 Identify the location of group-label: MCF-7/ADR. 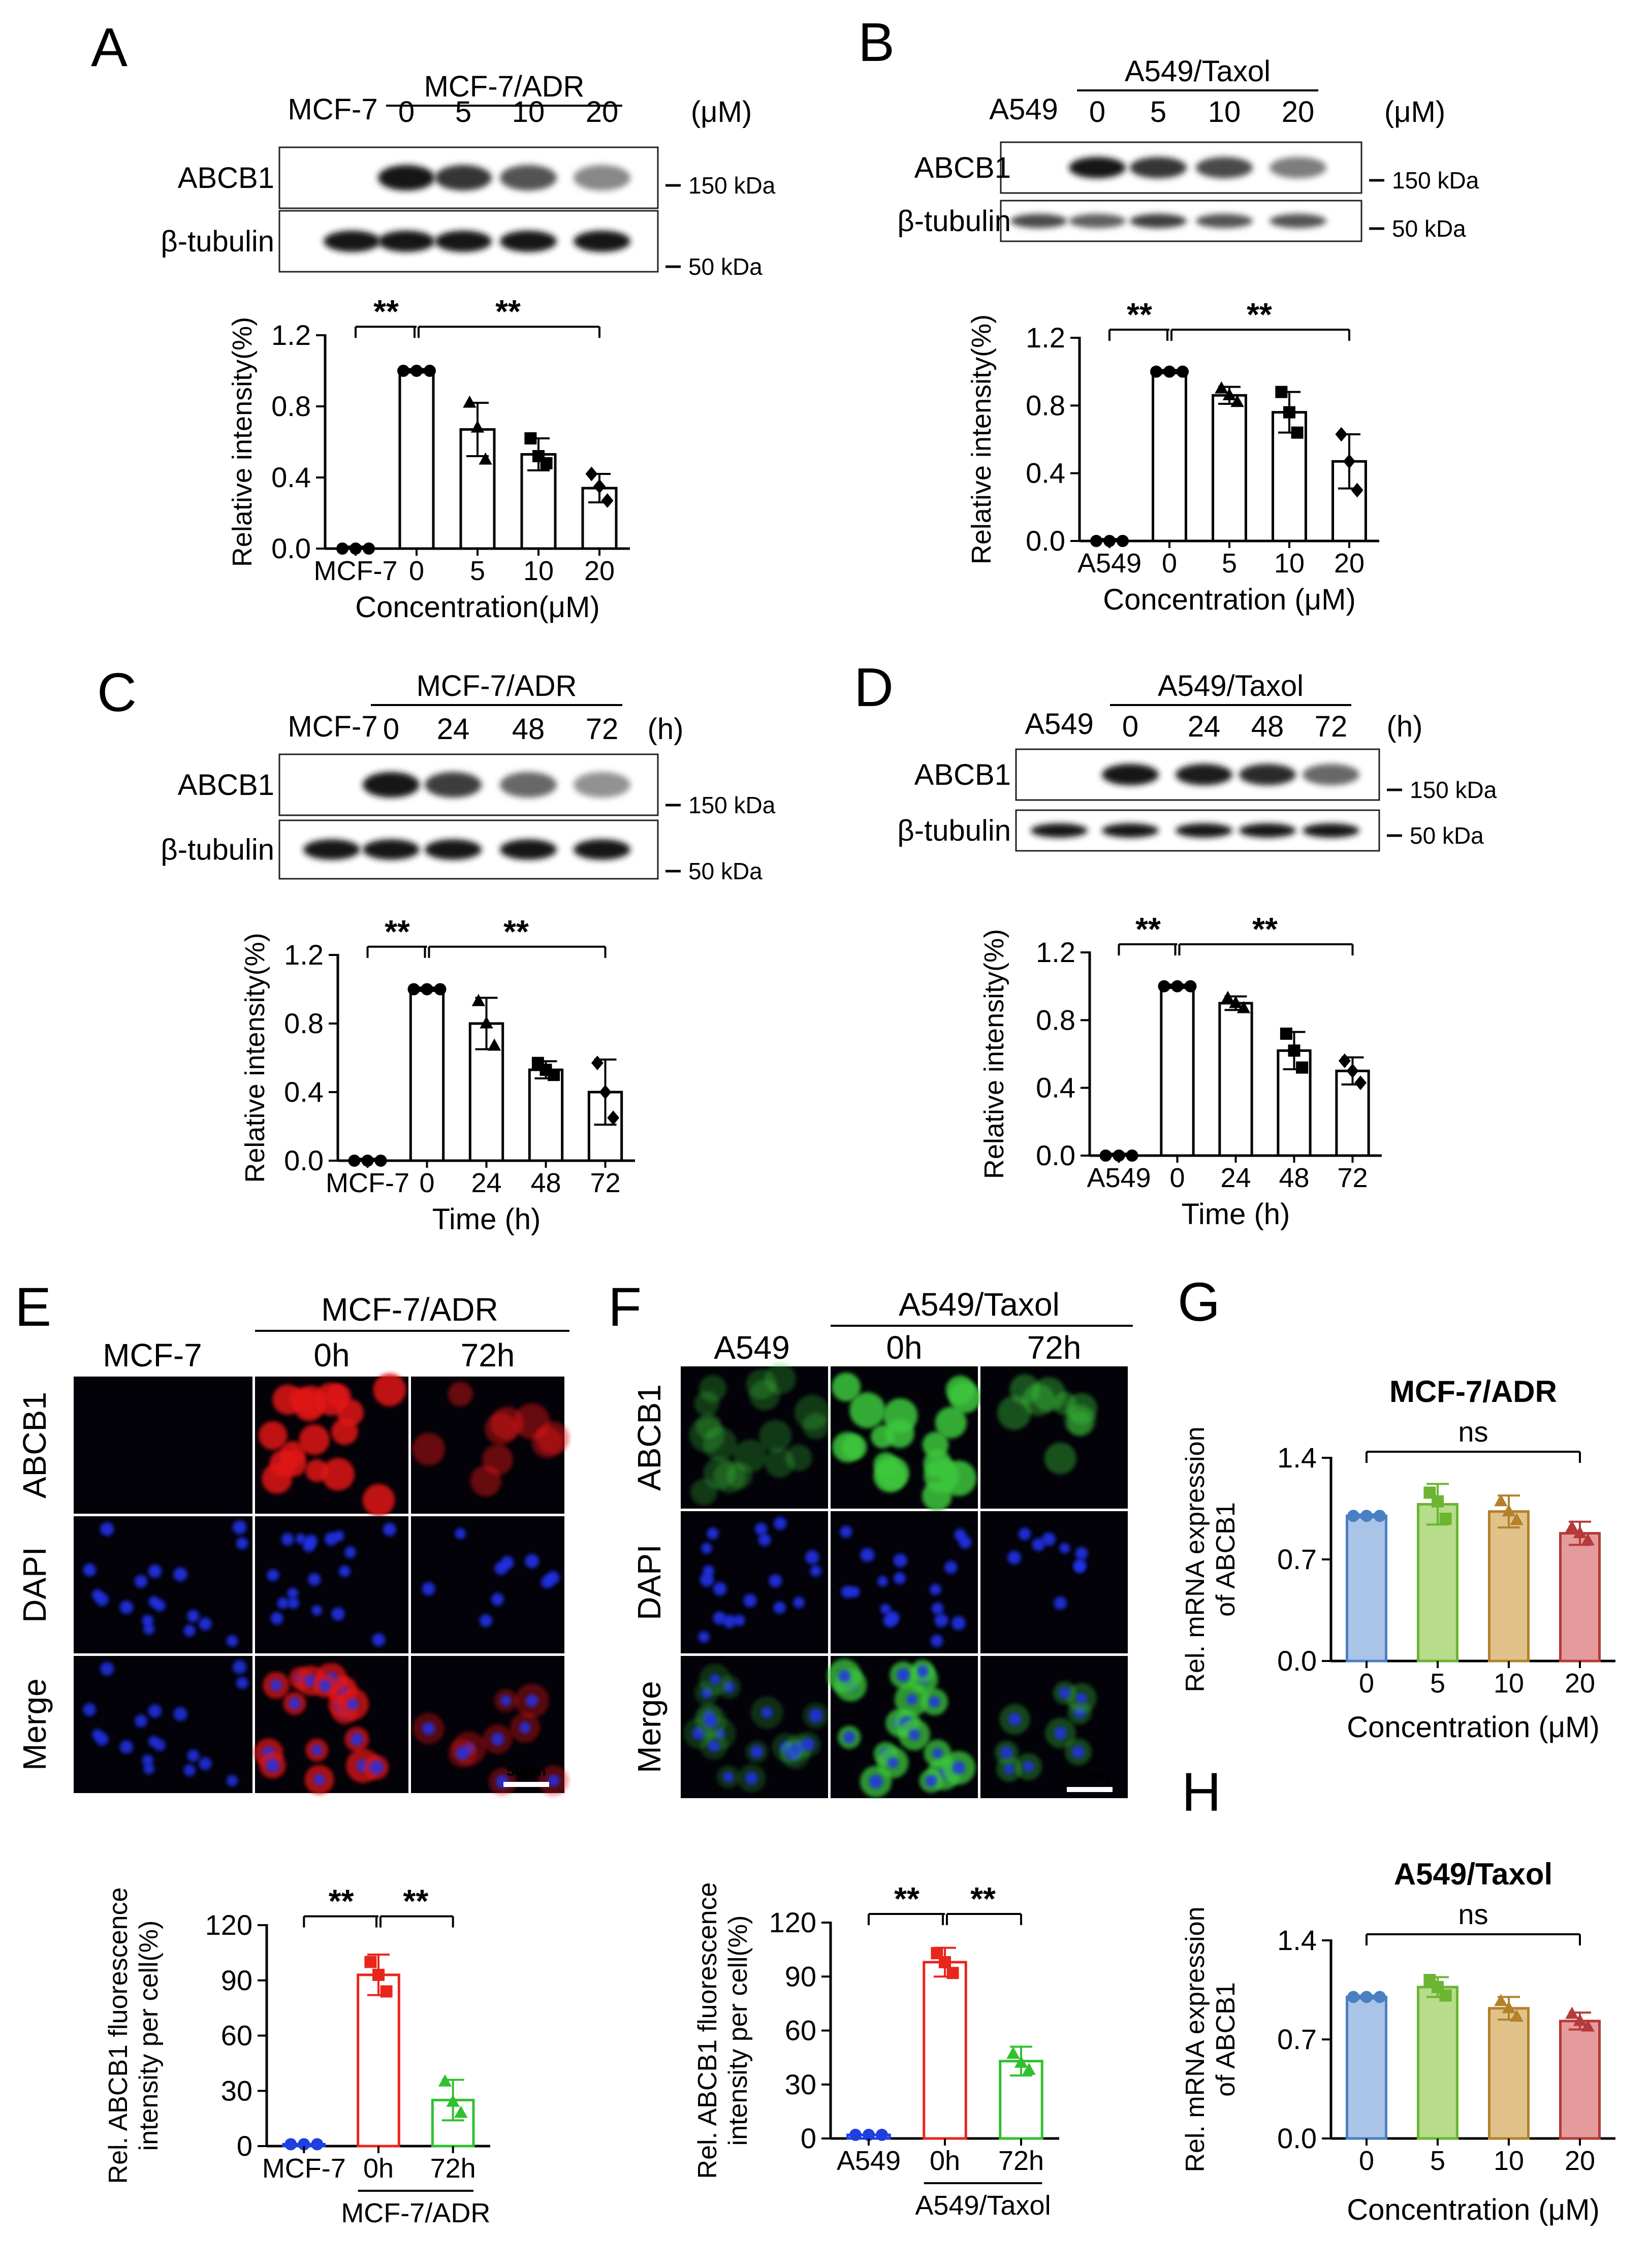
(415, 2213).